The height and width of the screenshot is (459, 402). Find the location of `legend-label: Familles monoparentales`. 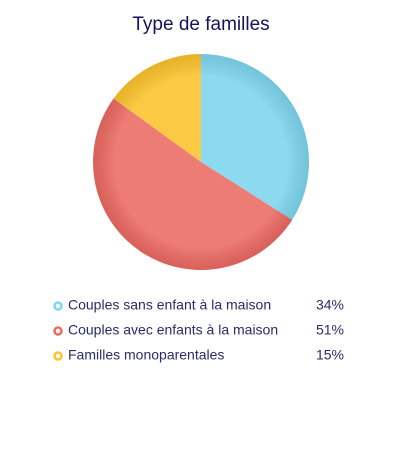

legend-label: Familles monoparentales is located at coordinates (146, 355).